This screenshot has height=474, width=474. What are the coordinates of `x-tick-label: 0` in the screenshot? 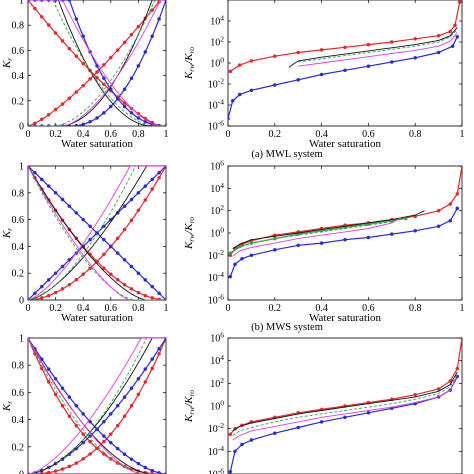 It's located at (28, 134).